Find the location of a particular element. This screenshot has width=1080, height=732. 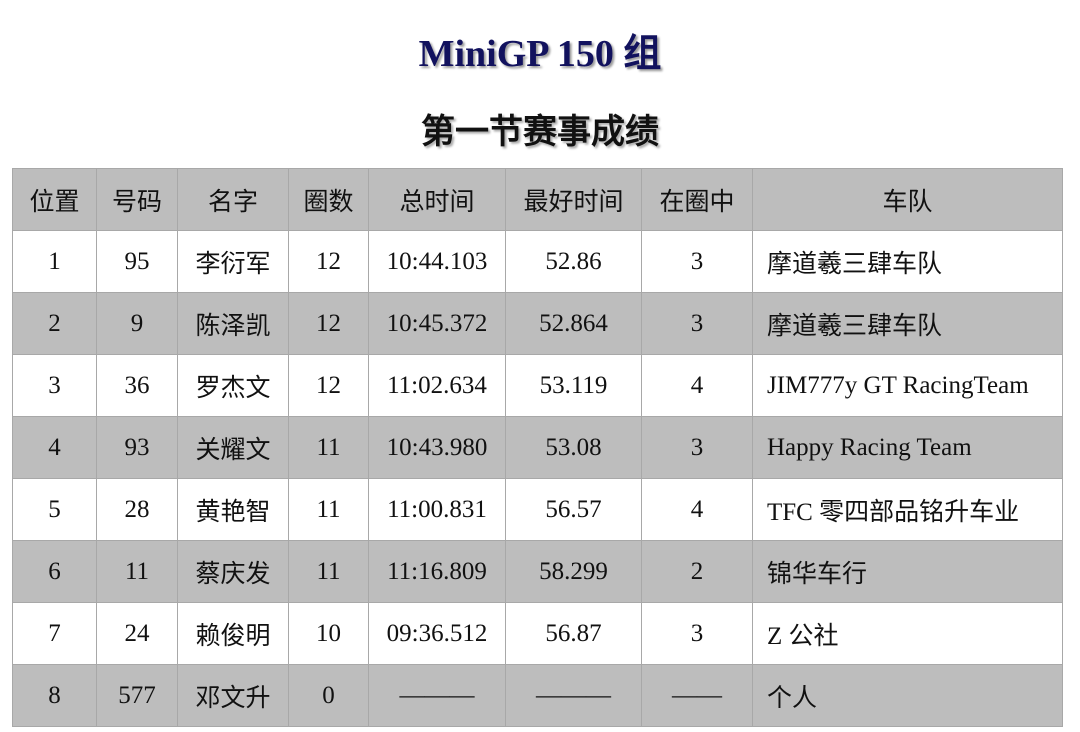

cell-name: 蔡庆发 is located at coordinates (233, 571).